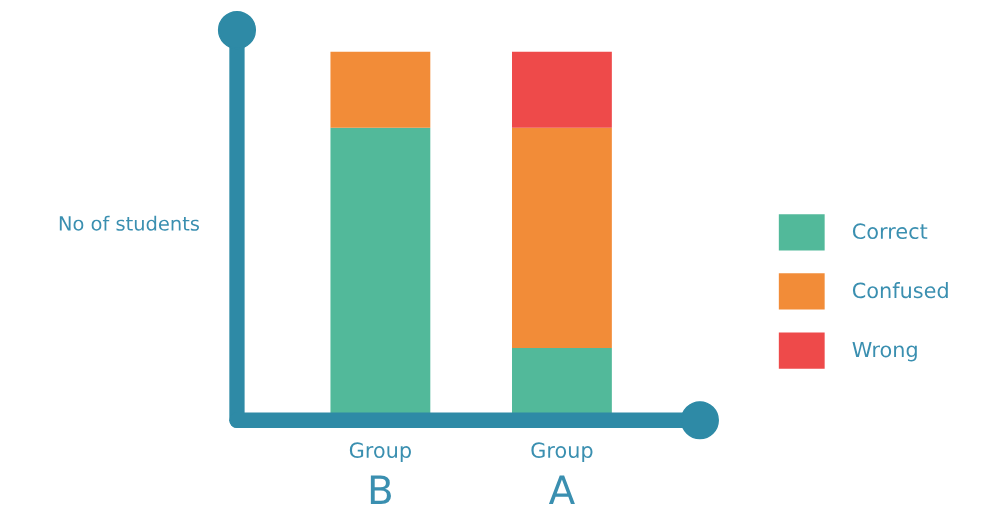 The image size is (1002, 510). What do you see at coordinates (129, 223) in the screenshot?
I see `y-axis-title: No of students` at bounding box center [129, 223].